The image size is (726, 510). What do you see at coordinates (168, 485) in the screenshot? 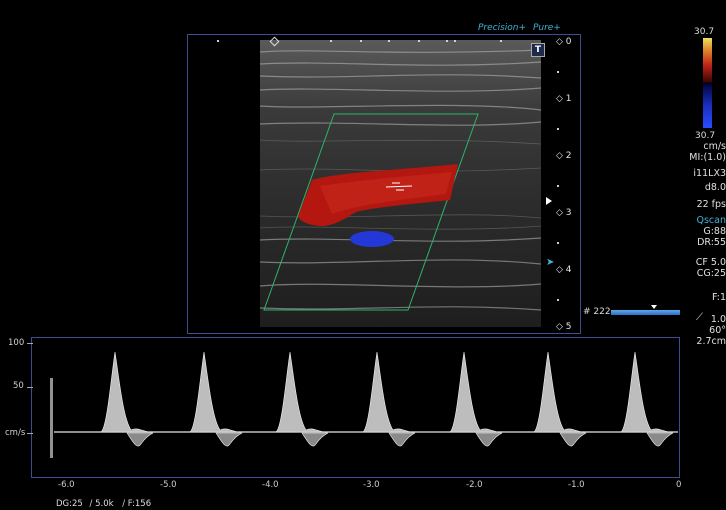
I see `x-tick-label: -5.0` at bounding box center [168, 485].